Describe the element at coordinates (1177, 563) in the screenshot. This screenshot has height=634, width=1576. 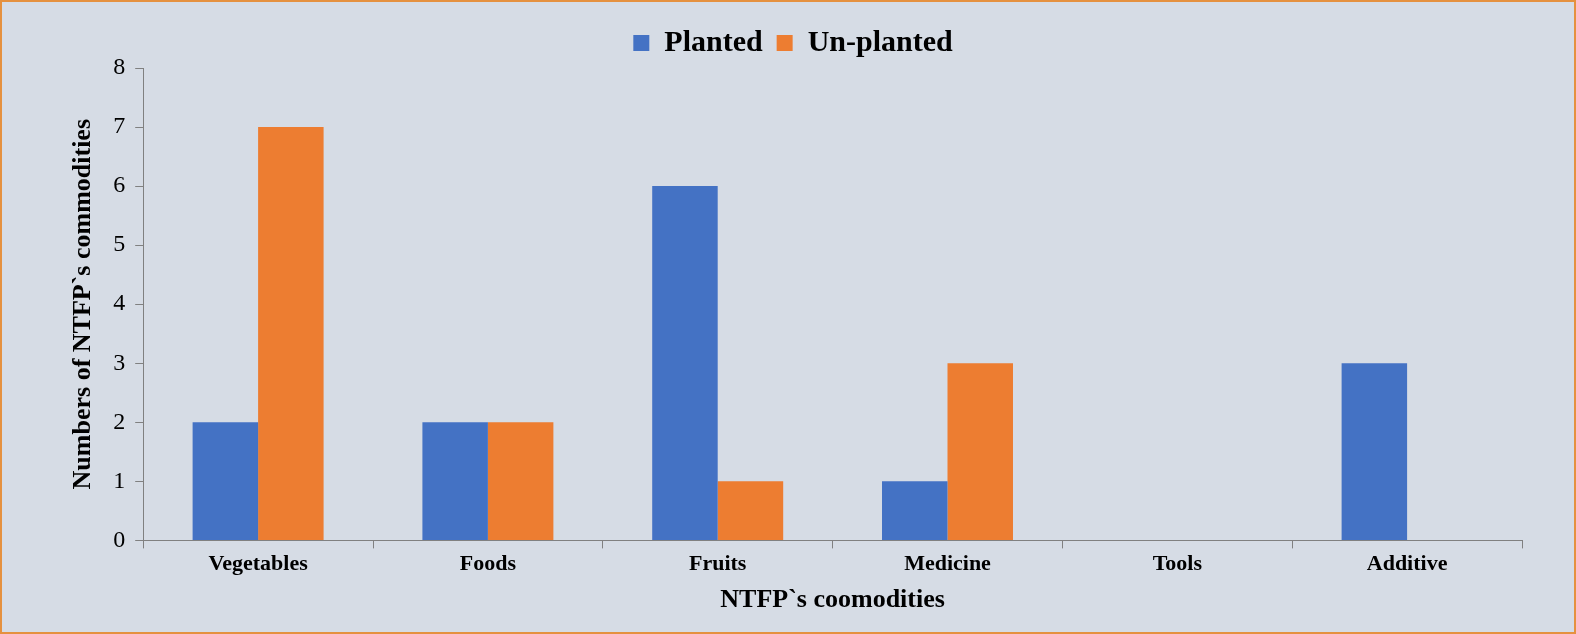
I see `x-tick-label: Tools` at that location.